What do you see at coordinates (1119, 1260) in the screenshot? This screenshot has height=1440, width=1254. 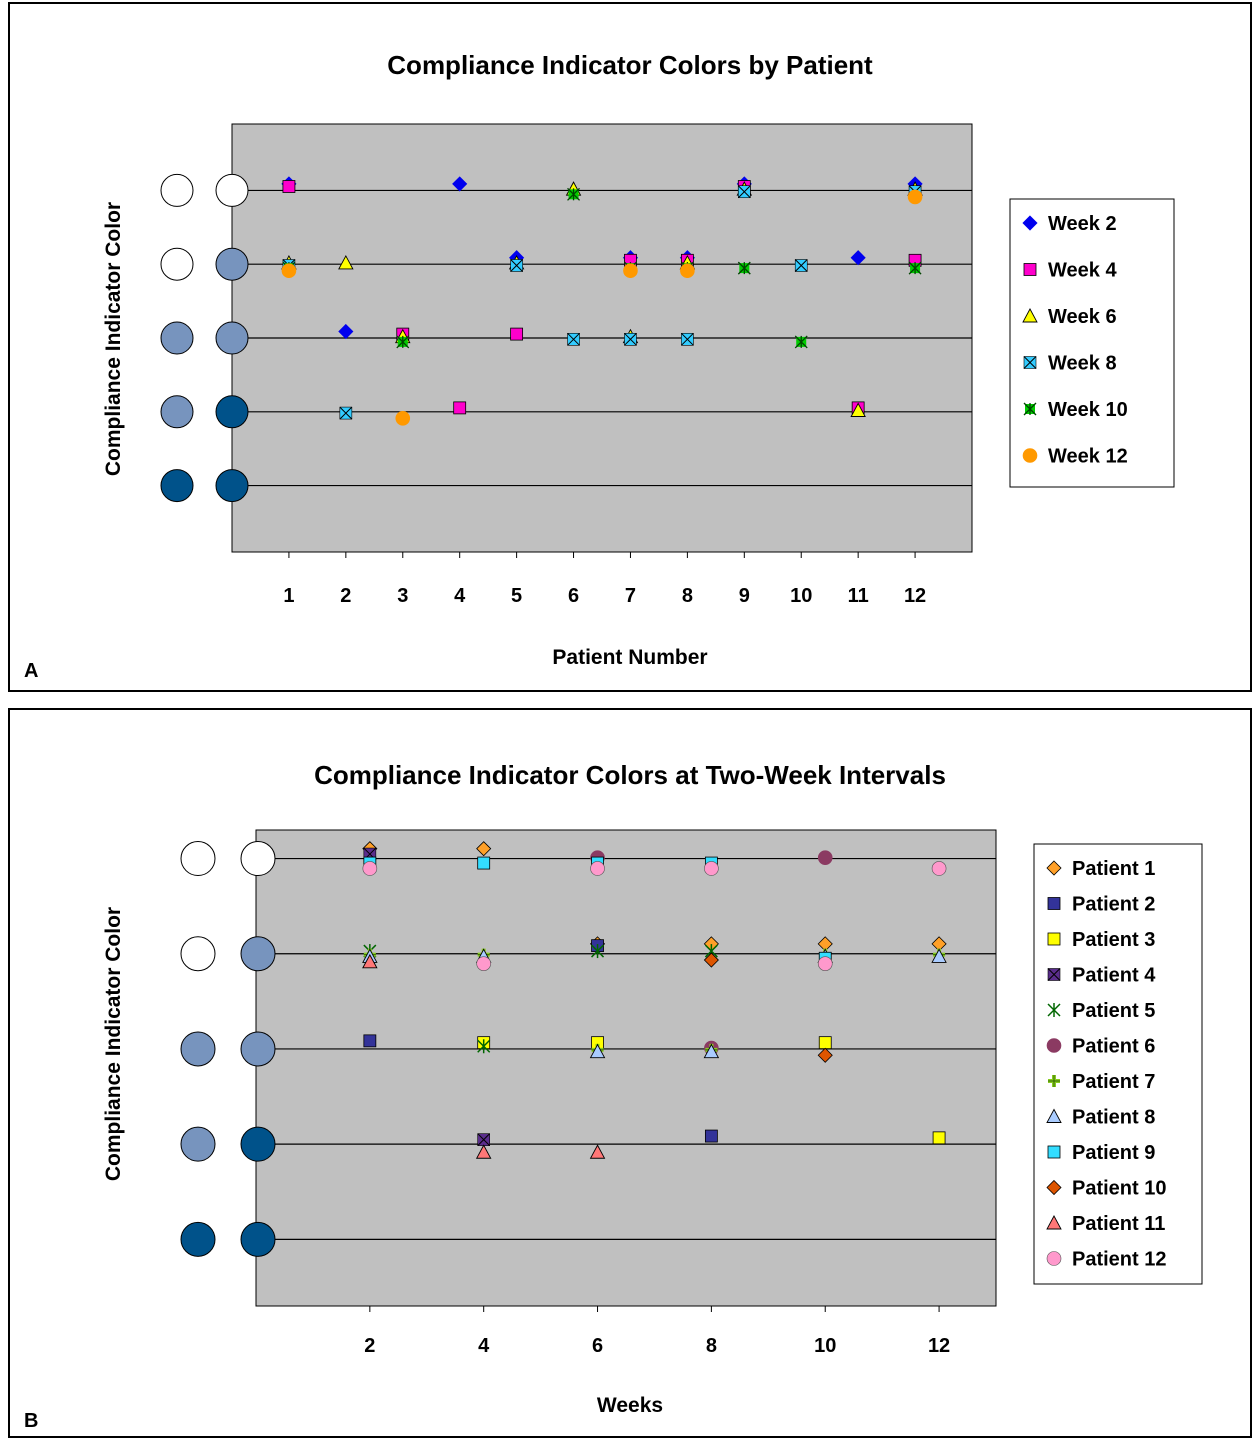 I see `legend-entry: Patient 12` at bounding box center [1119, 1260].